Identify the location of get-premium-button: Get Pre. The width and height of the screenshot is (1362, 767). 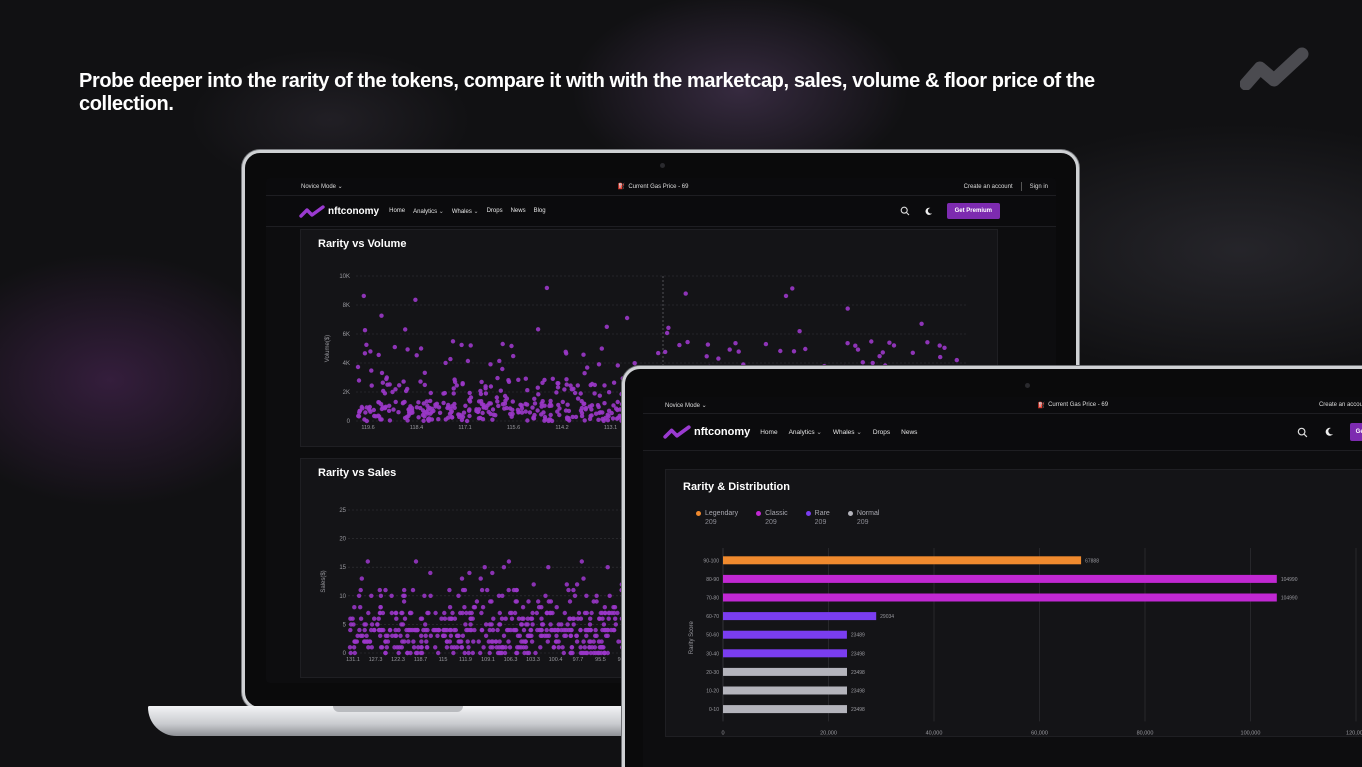
(1355, 432).